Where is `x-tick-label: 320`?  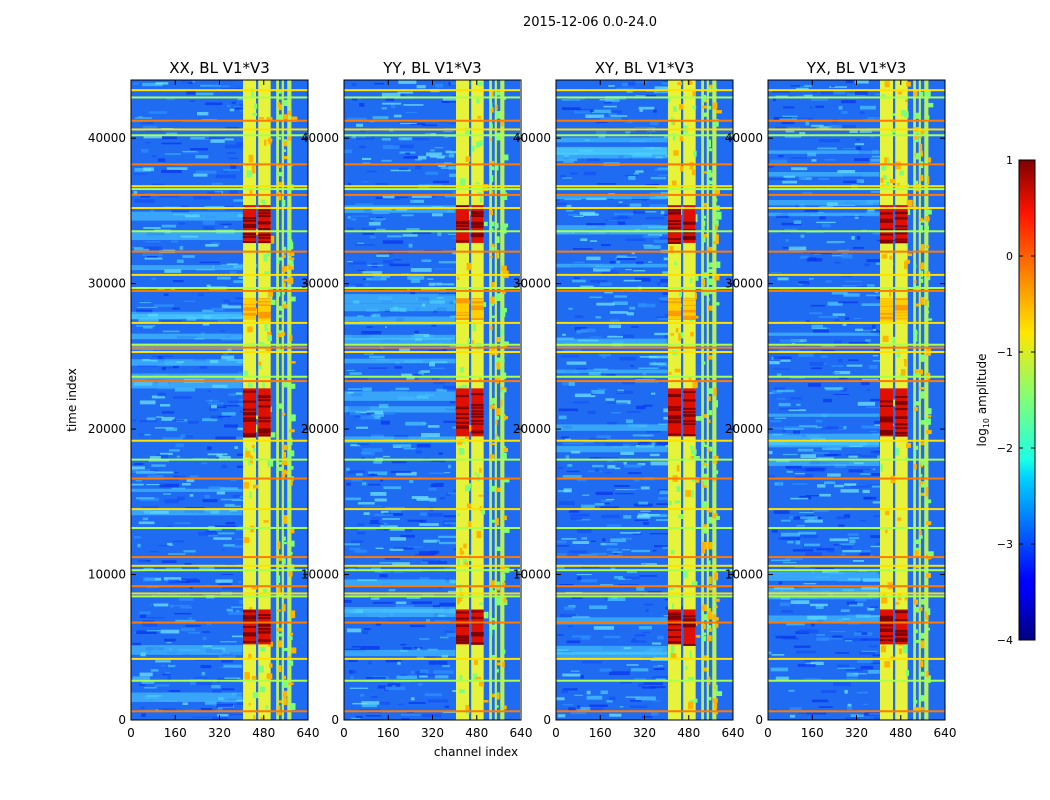
x-tick-label: 320 is located at coordinates (856, 733).